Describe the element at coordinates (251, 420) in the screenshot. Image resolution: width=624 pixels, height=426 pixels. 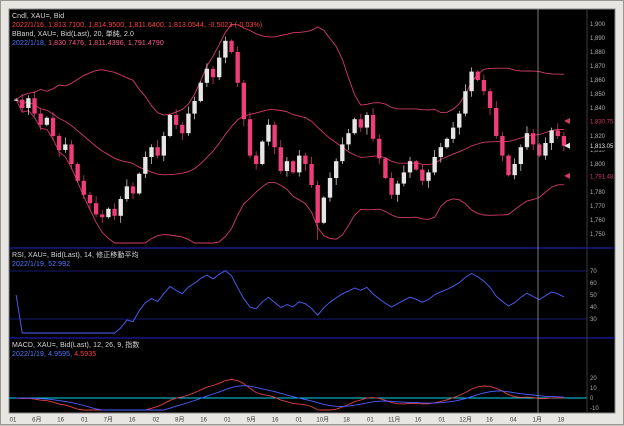
I see `svg-text: 9月` at that location.